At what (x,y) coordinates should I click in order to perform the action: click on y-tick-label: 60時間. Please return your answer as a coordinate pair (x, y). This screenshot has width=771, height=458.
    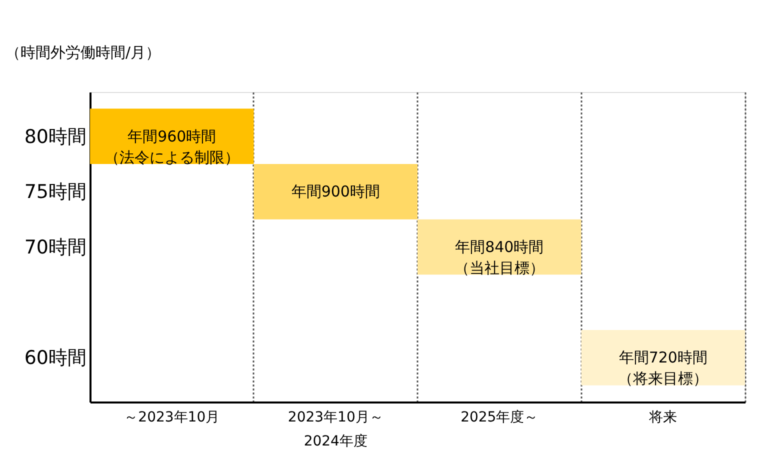
    Looking at the image, I should click on (55, 358).